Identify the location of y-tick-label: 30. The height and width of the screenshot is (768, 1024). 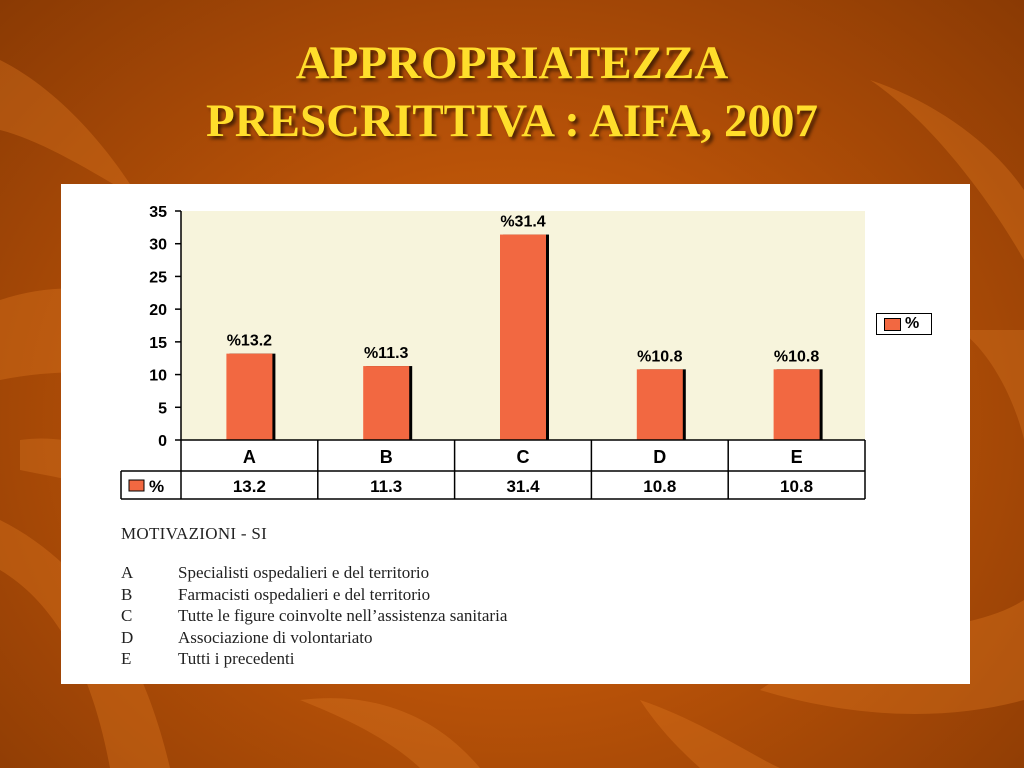
(158, 245).